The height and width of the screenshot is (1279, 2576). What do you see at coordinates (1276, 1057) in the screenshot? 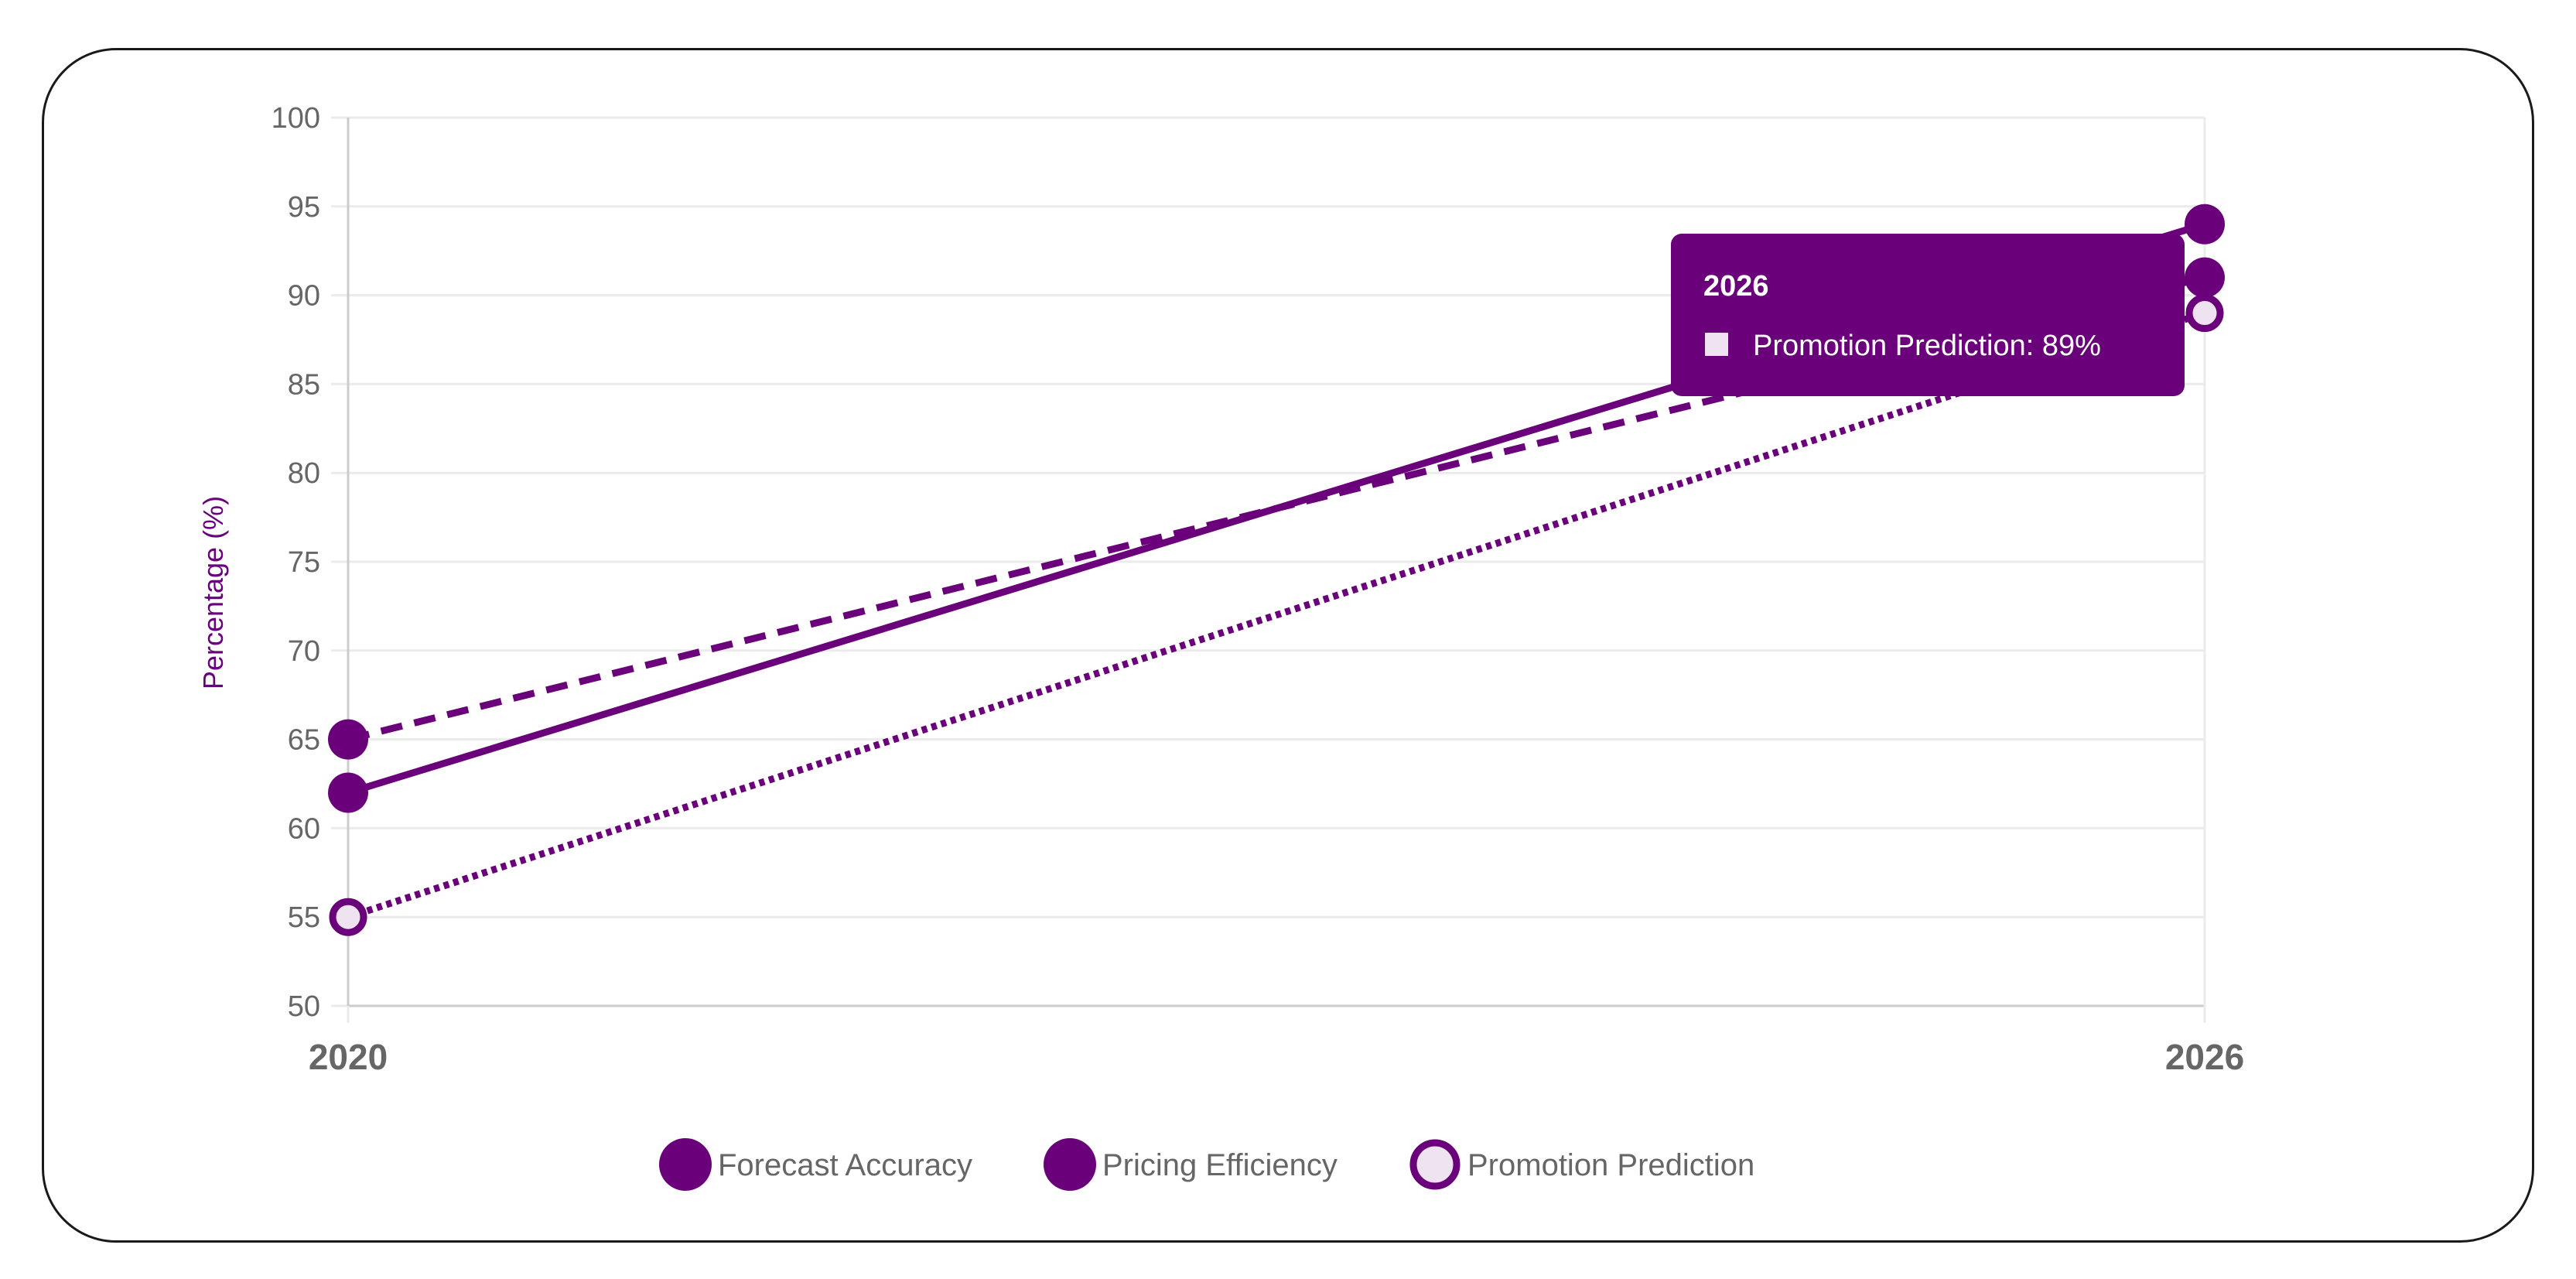
I see `x-tick-labels: 2020 2026` at bounding box center [1276, 1057].